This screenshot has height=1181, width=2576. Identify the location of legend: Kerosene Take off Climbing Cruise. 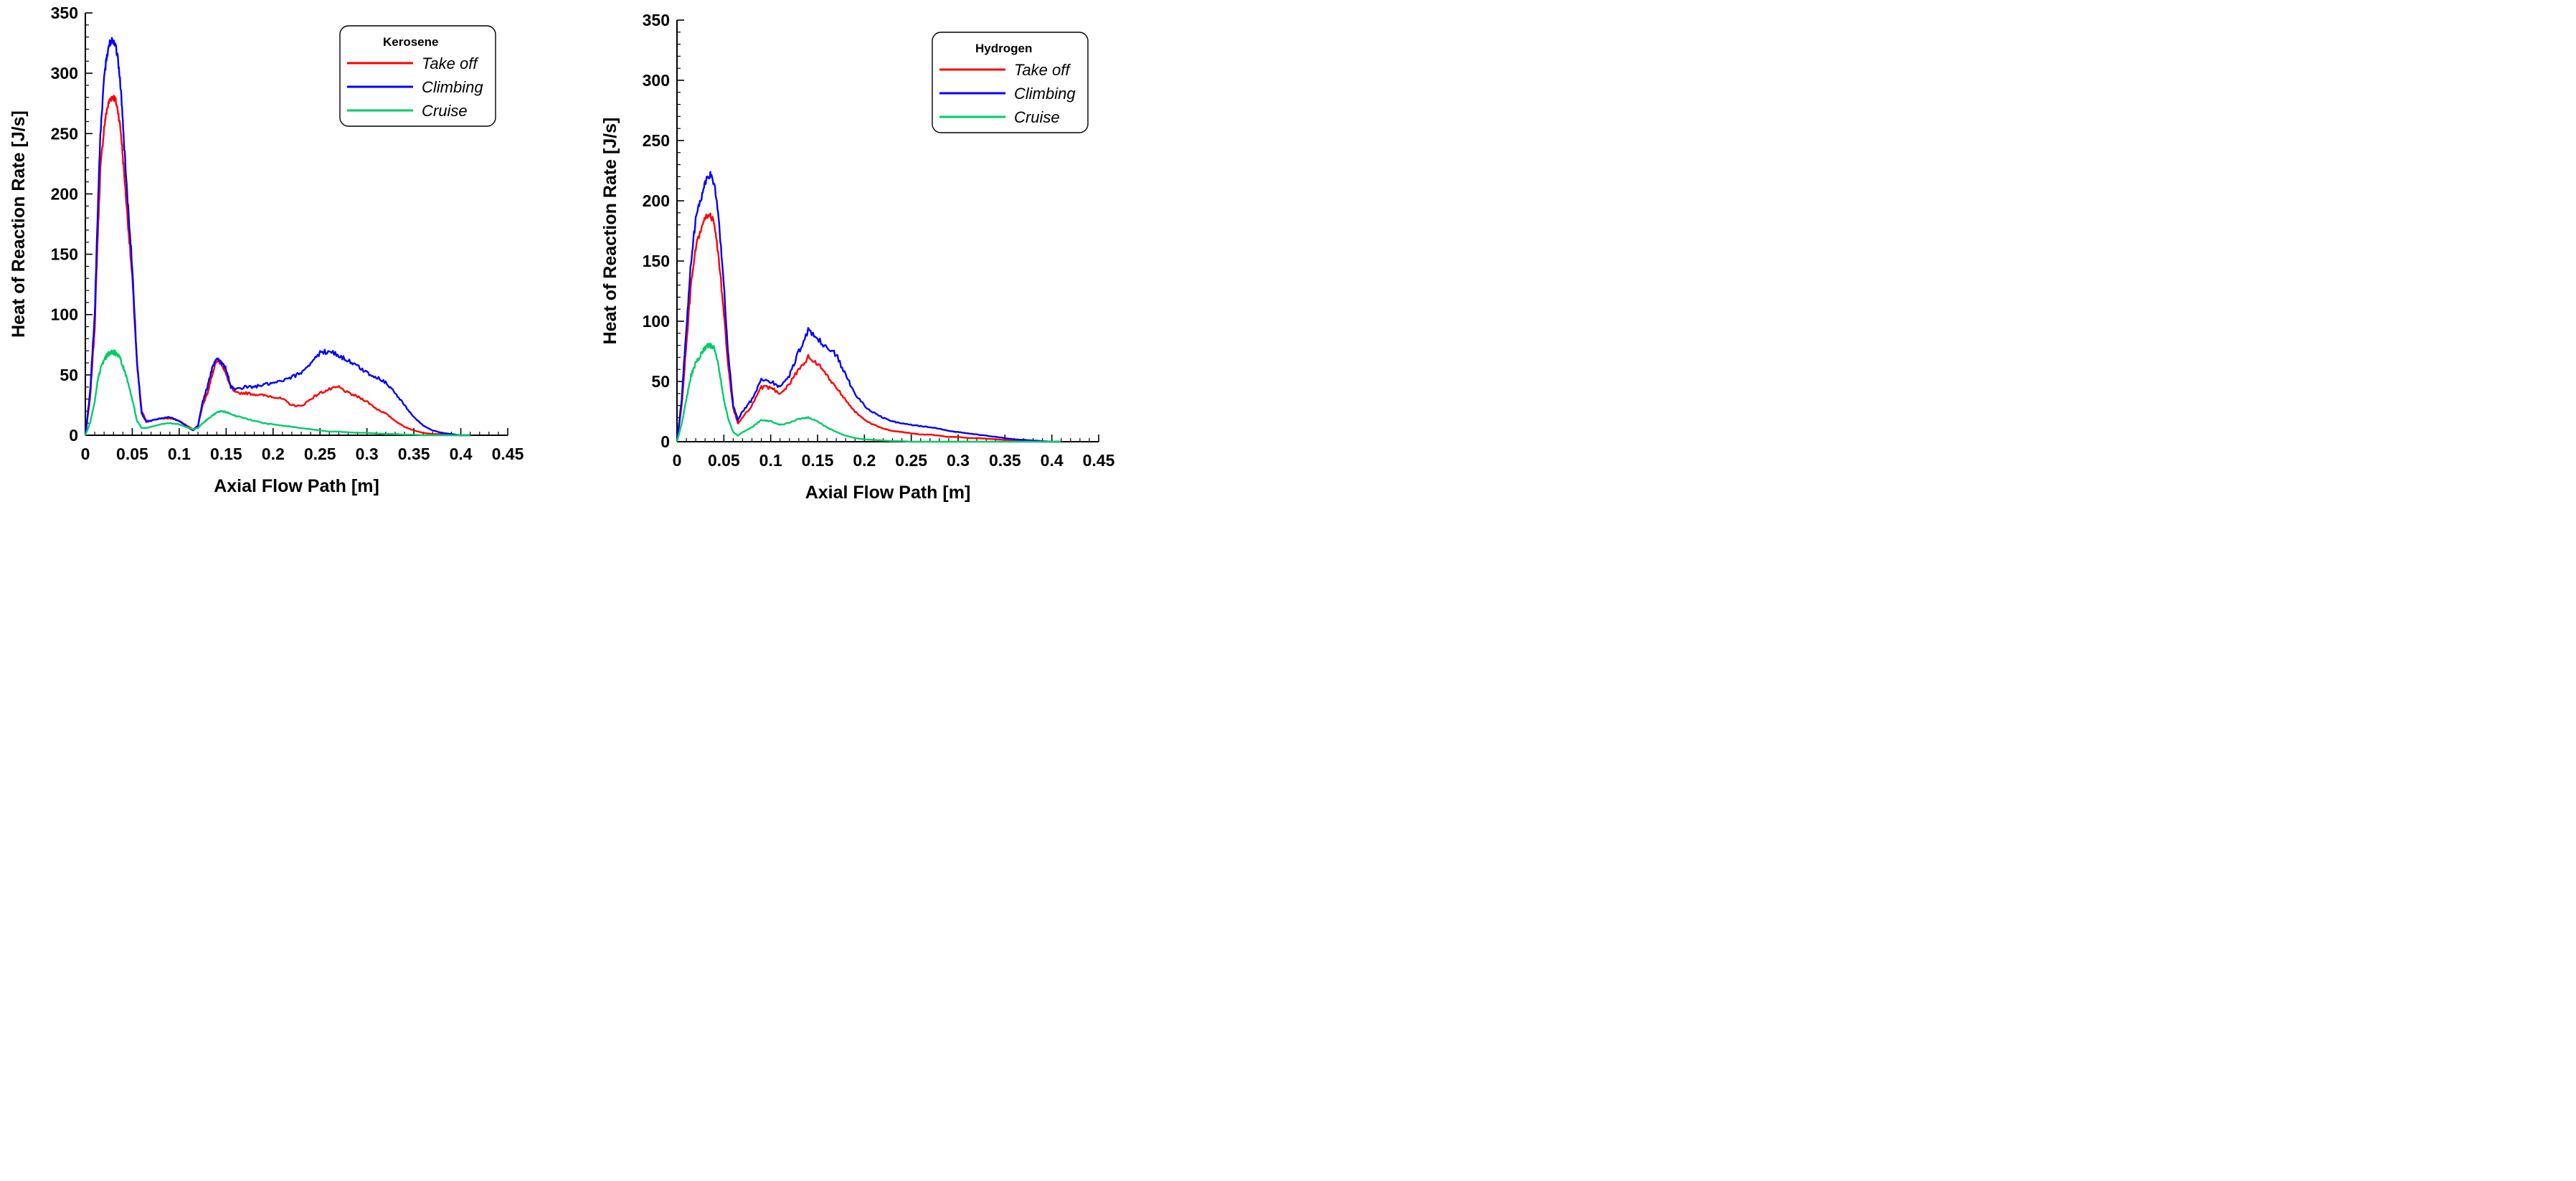
(417, 76).